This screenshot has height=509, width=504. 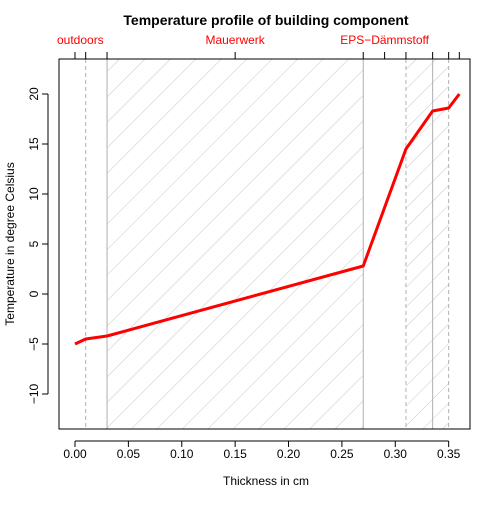 What do you see at coordinates (34, 393) in the screenshot?
I see `y-tick-label: −10` at bounding box center [34, 393].